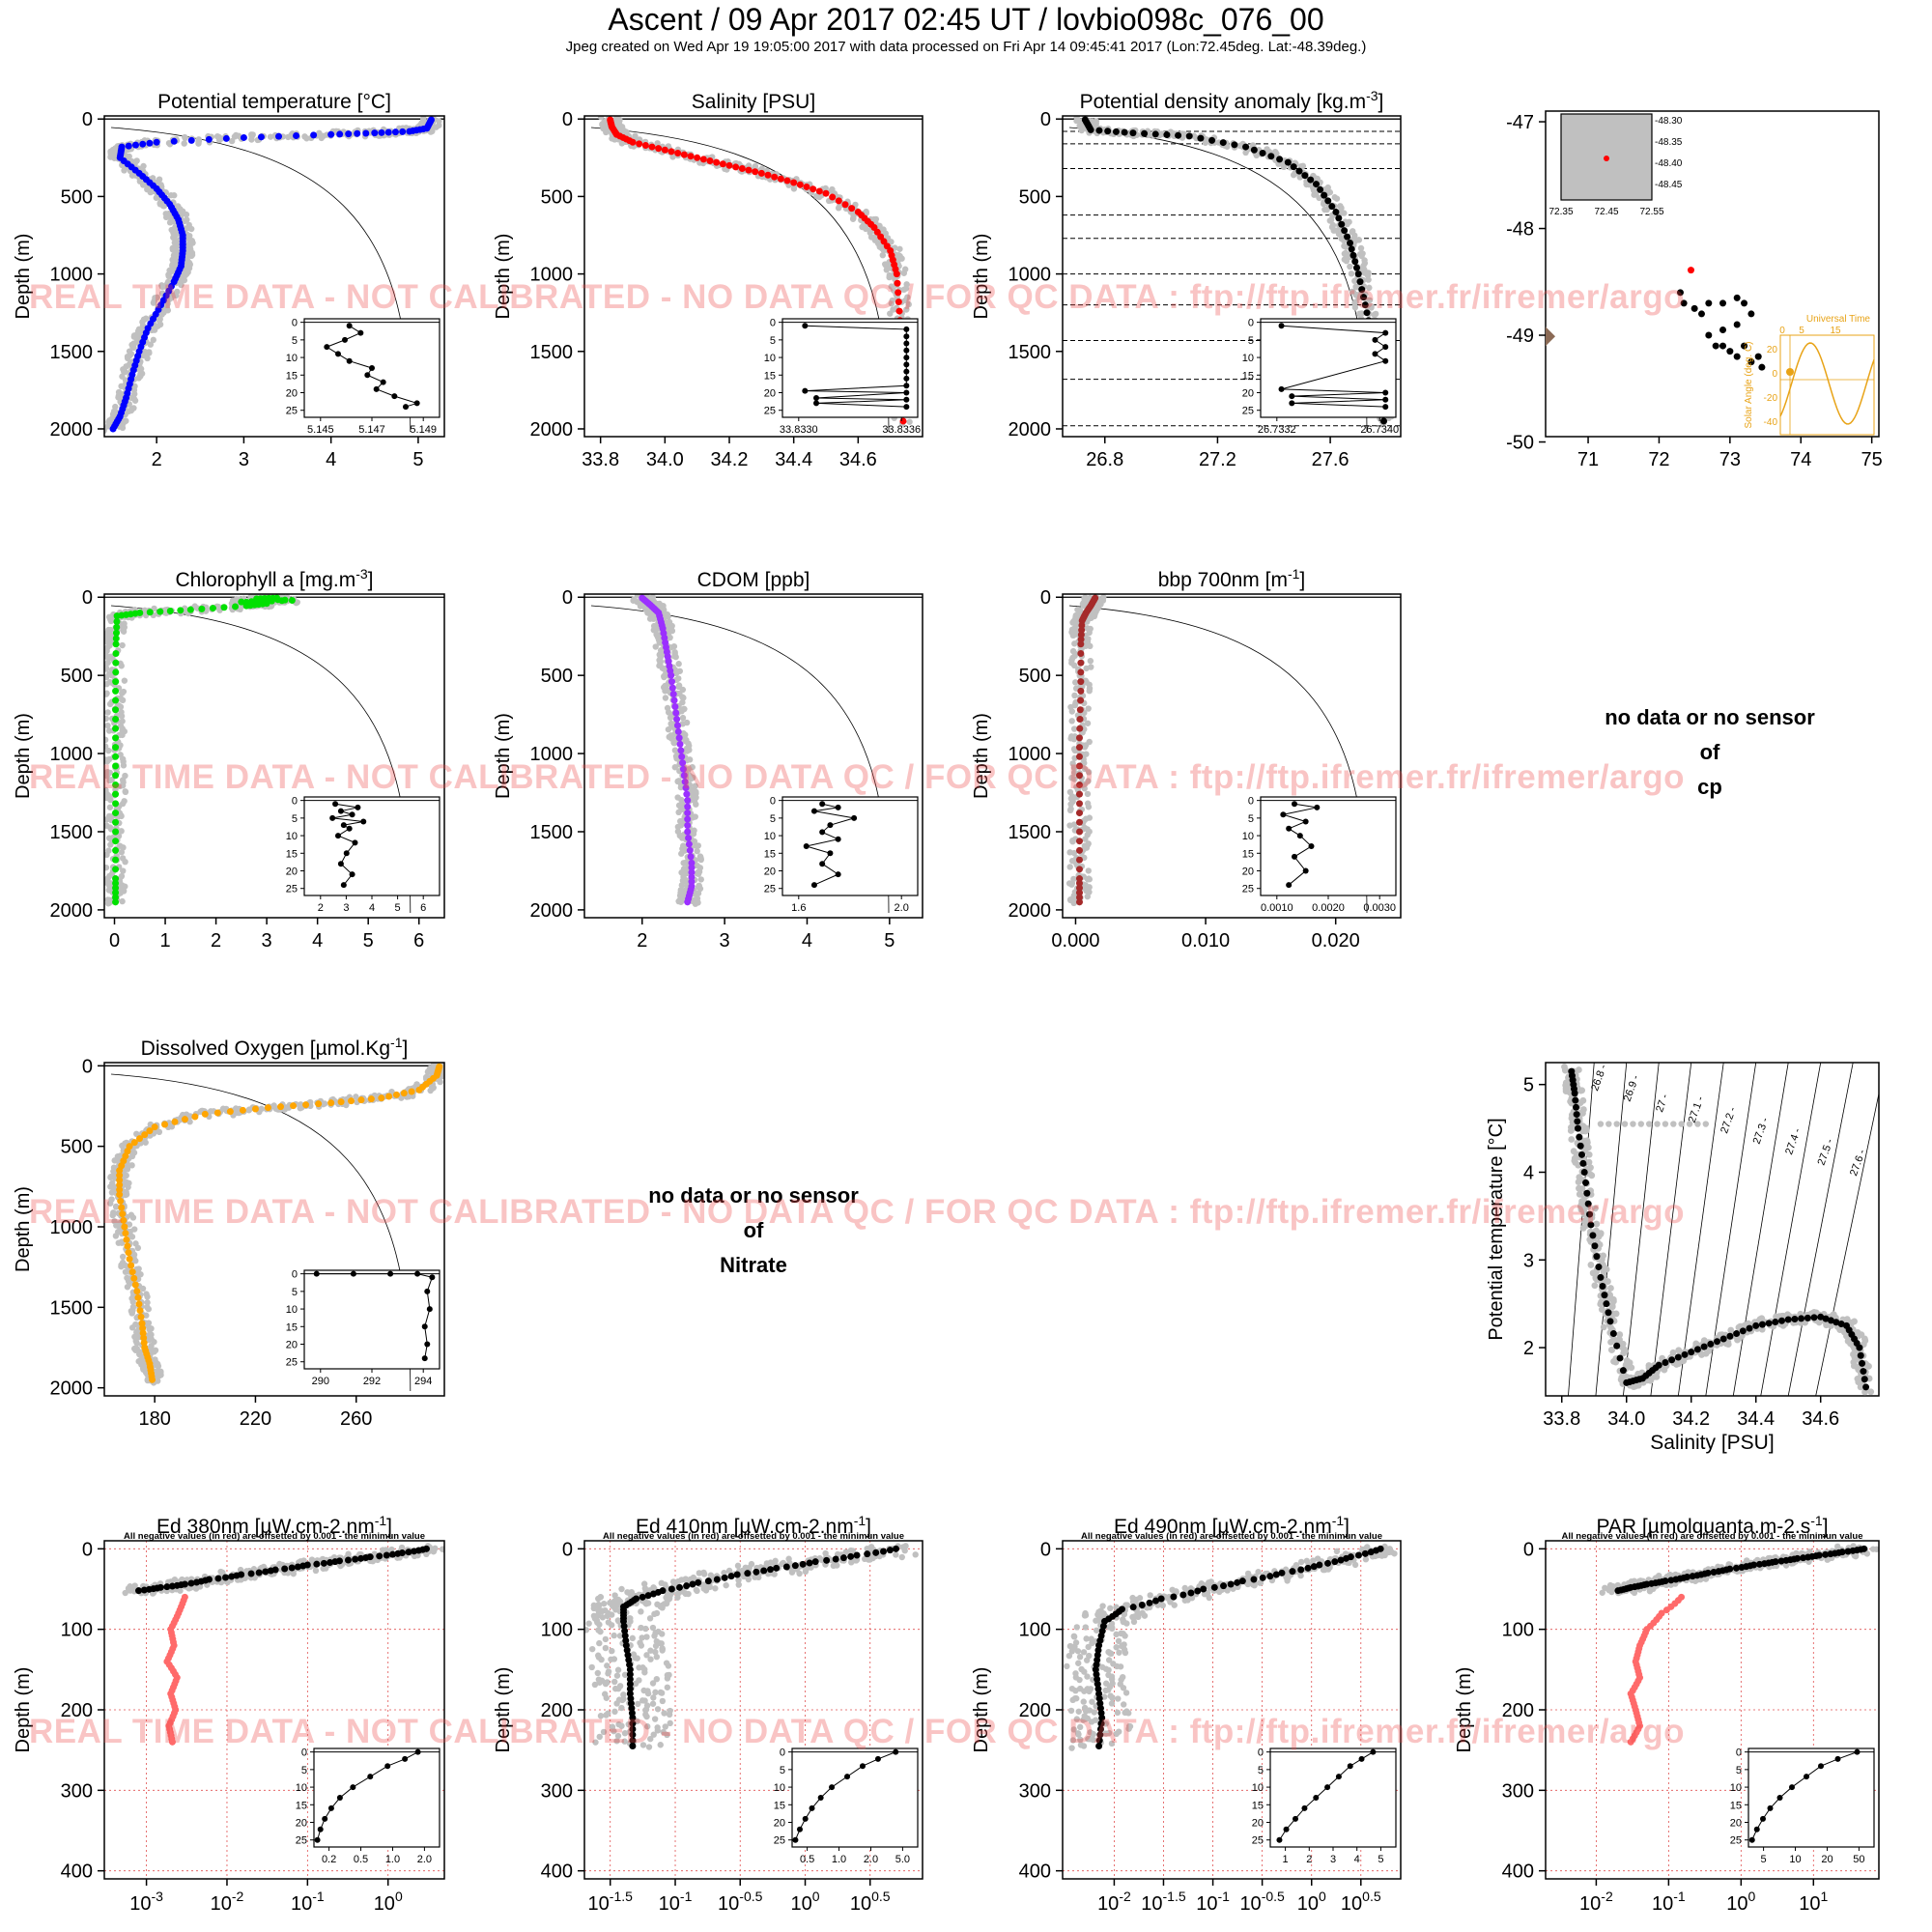 The width and height of the screenshot is (1932, 1932). I want to click on dens-inset-xtick-label: 26.7340, so click(1379, 430).